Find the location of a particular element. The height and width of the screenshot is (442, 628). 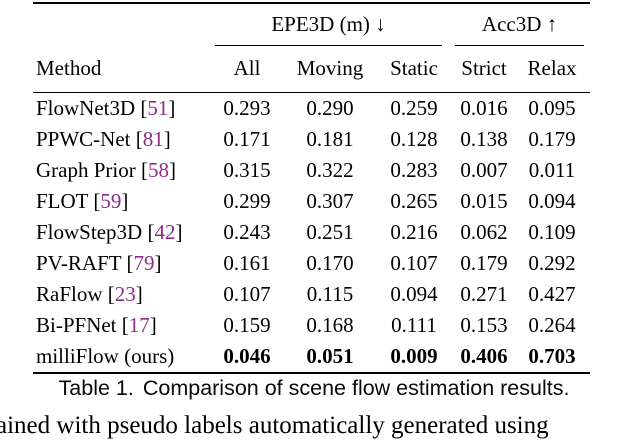

corner-spacer is located at coordinates (120, 24).